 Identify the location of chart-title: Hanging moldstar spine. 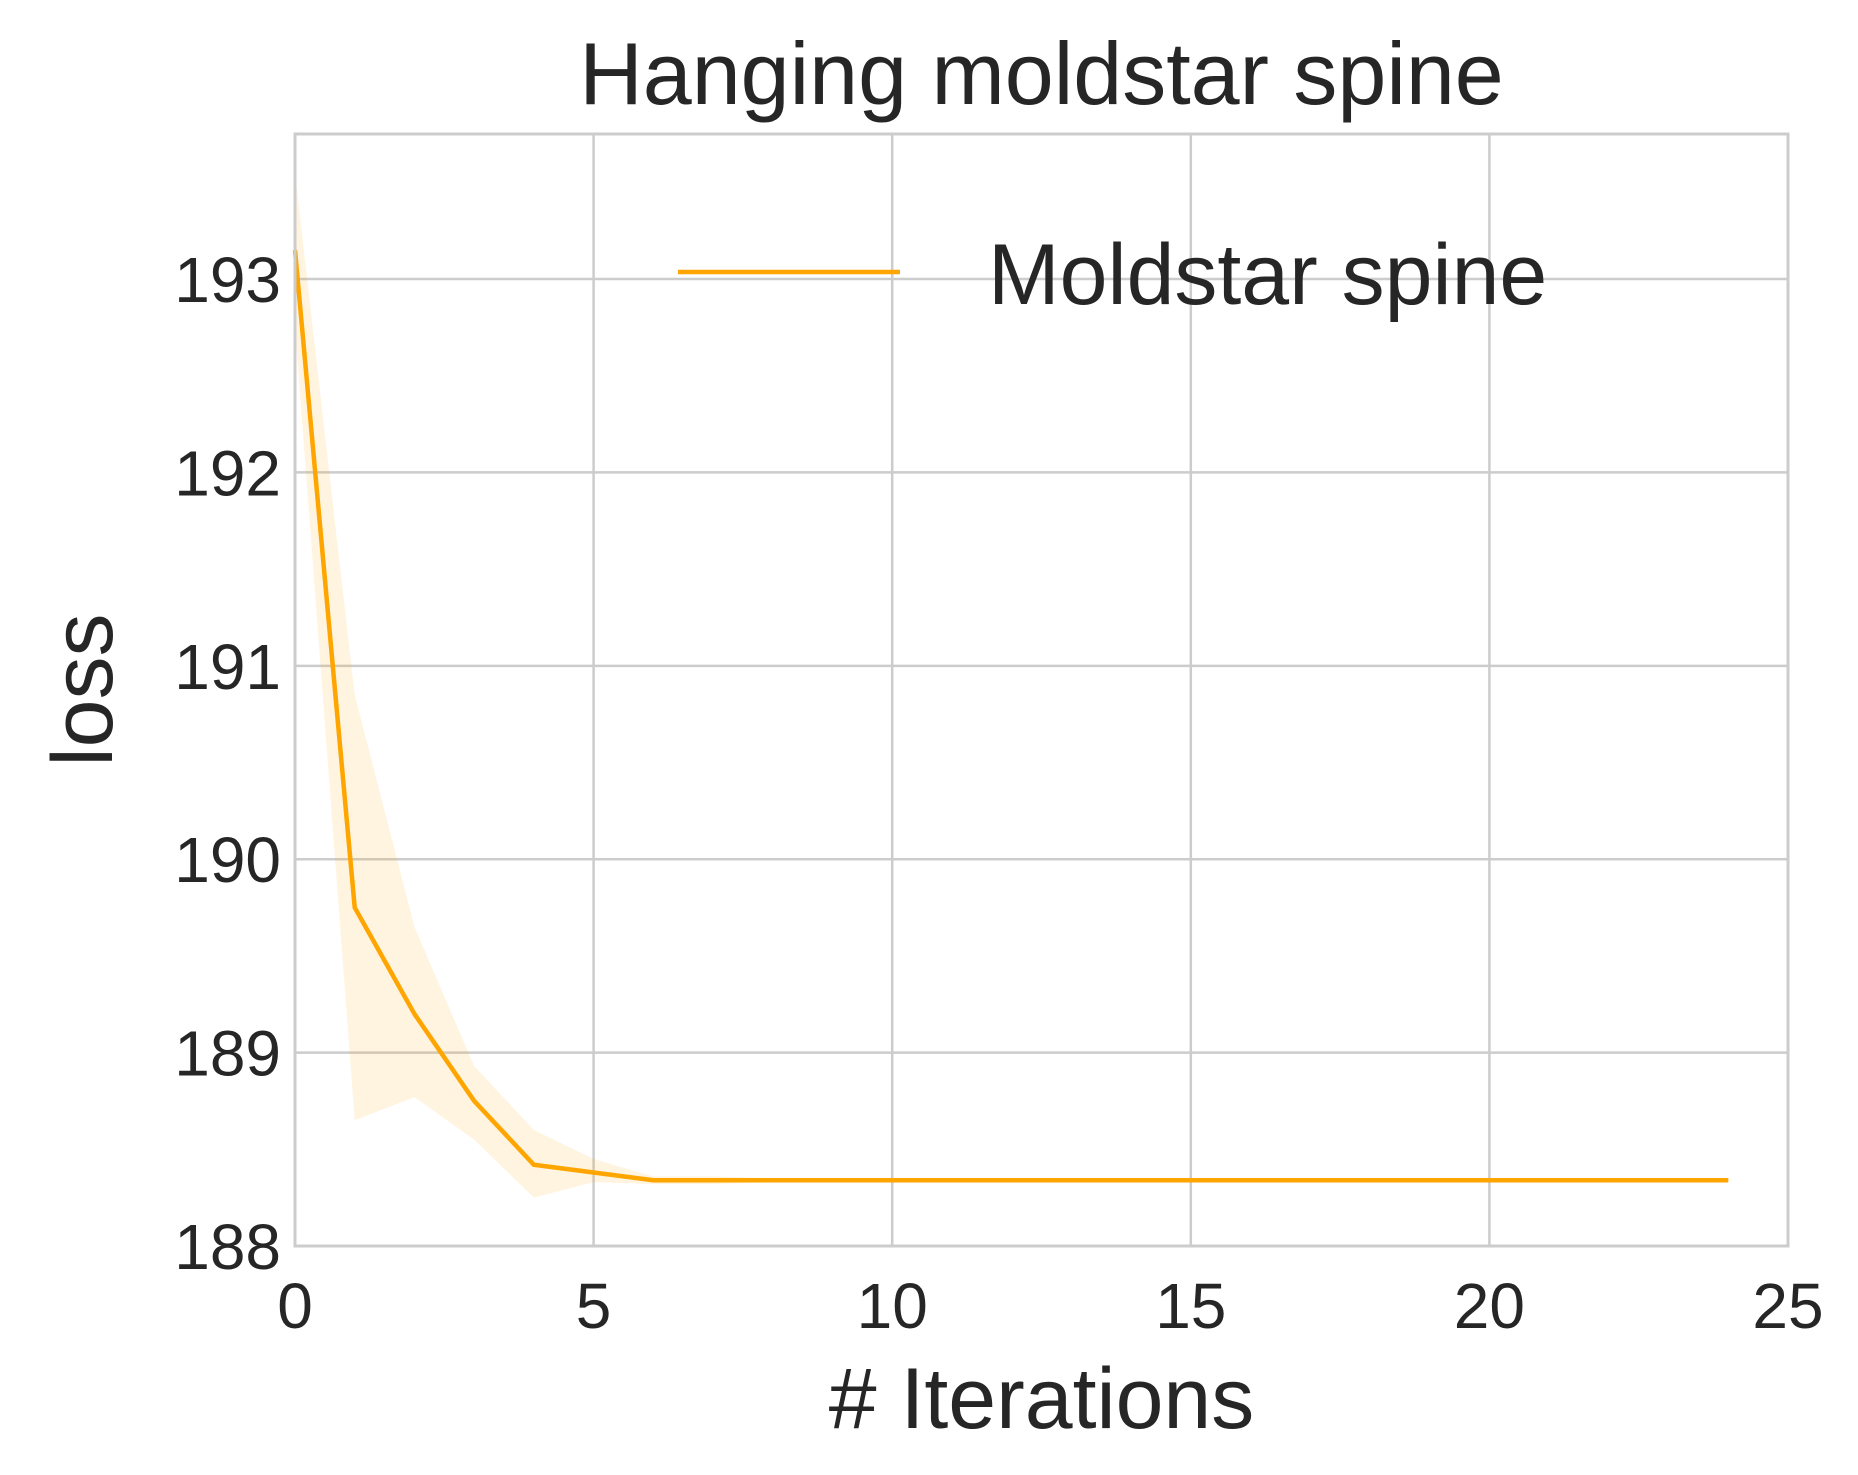
(1041, 73).